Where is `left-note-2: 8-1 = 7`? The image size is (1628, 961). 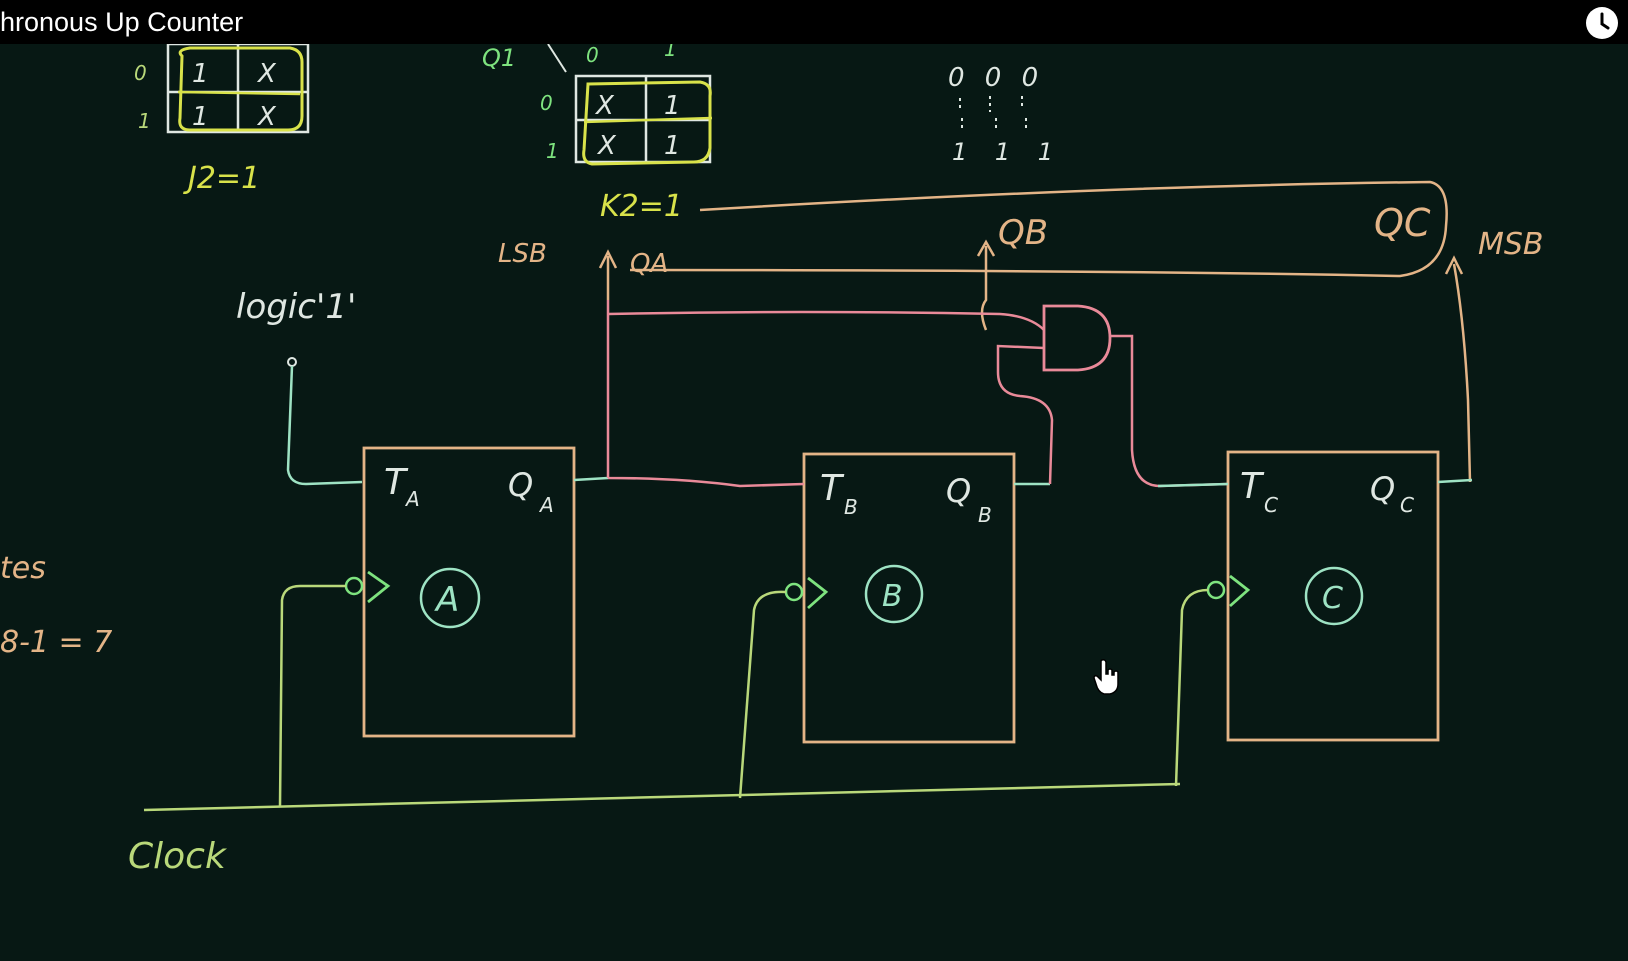
left-note-2: 8-1 = 7 is located at coordinates (56, 642).